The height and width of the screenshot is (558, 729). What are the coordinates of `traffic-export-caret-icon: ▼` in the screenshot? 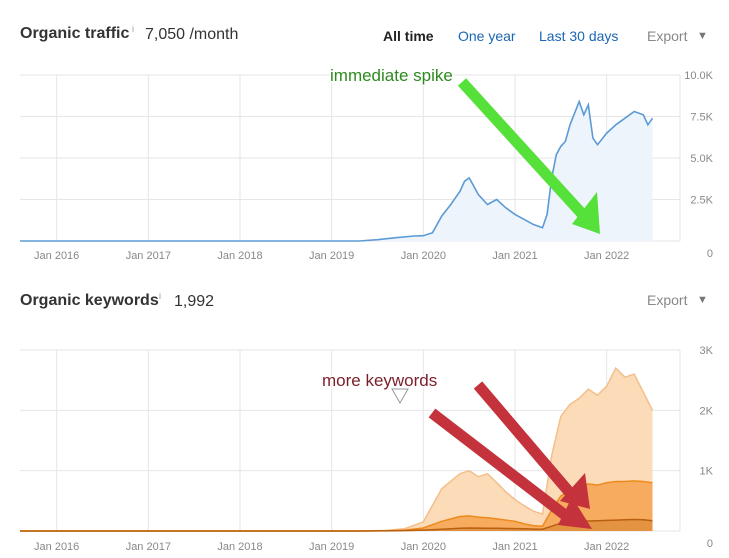 It's located at (702, 36).